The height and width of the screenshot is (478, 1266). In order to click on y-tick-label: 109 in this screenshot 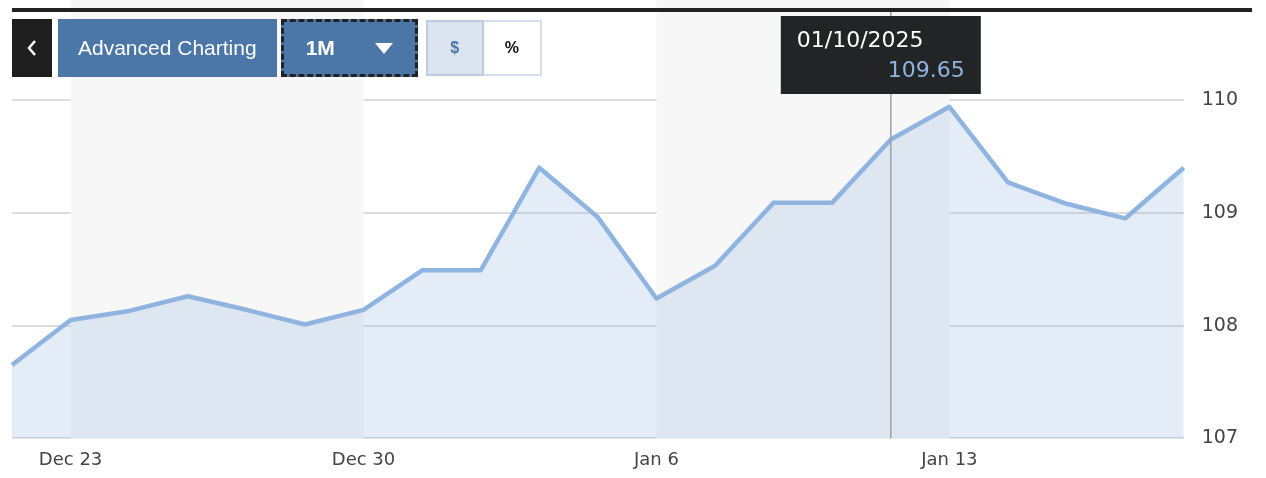, I will do `click(1219, 210)`.